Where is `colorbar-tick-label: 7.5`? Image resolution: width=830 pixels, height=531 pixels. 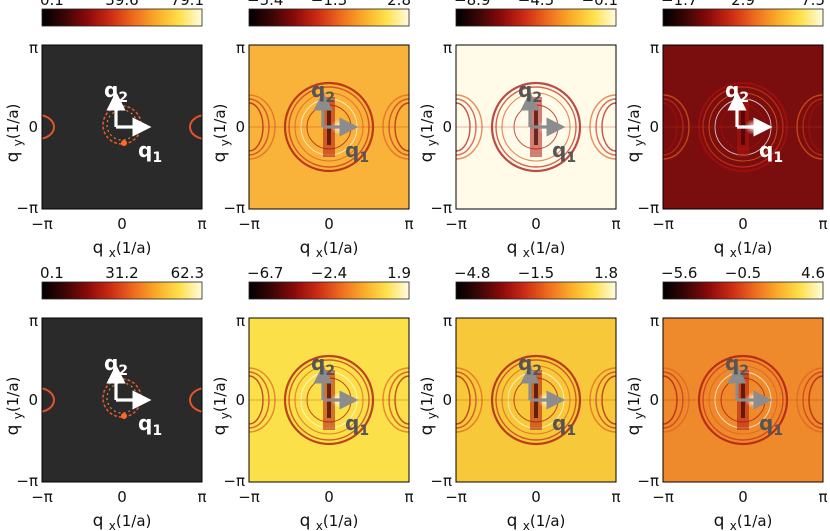 colorbar-tick-label: 7.5 is located at coordinates (813, 4).